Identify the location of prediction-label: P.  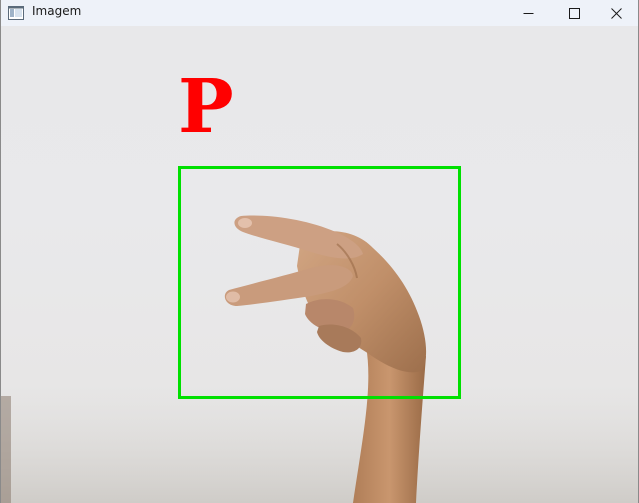
(206, 107).